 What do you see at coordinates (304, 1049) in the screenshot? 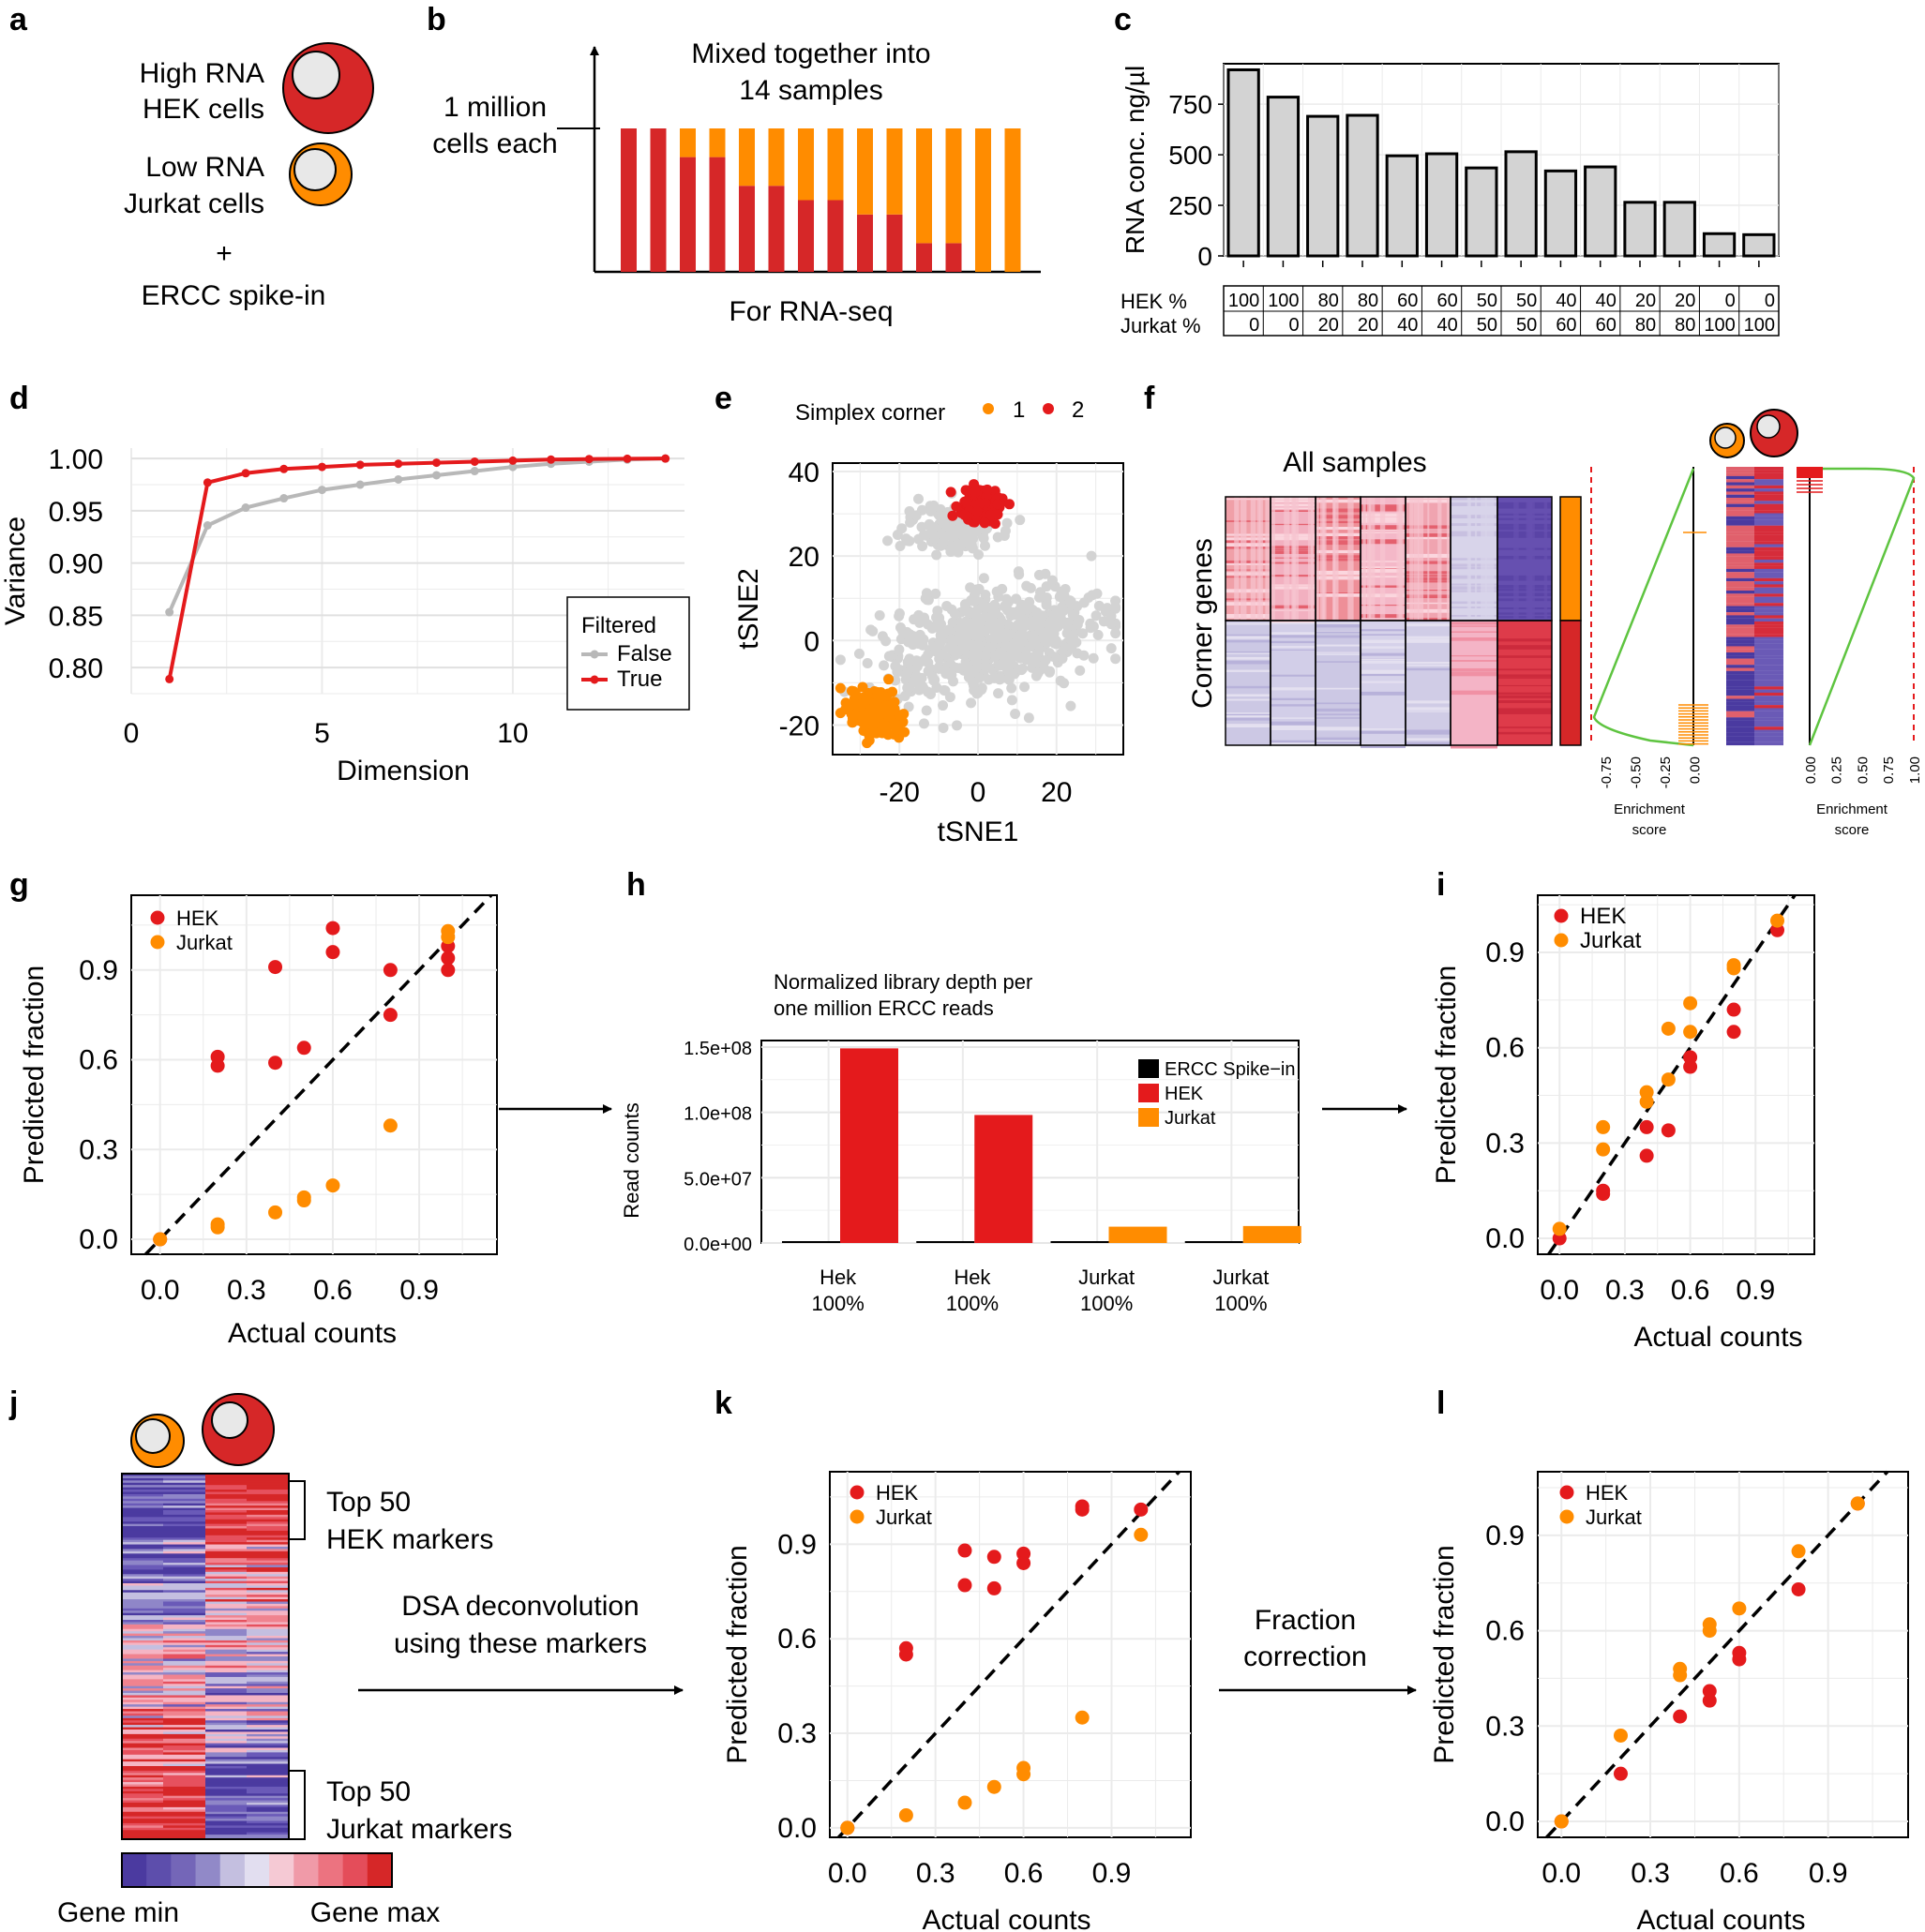
I see `g-point-hek` at bounding box center [304, 1049].